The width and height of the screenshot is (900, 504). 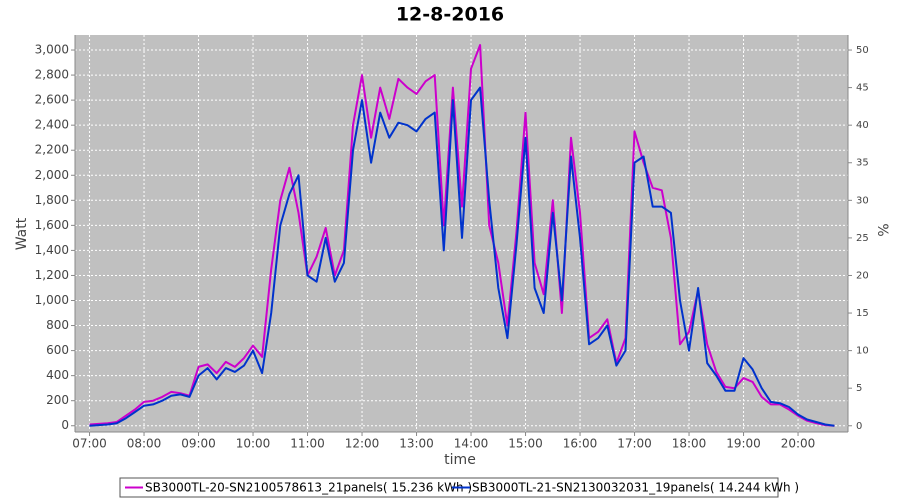 What do you see at coordinates (52, 200) in the screenshot?
I see `y-tick-label: 1,800` at bounding box center [52, 200].